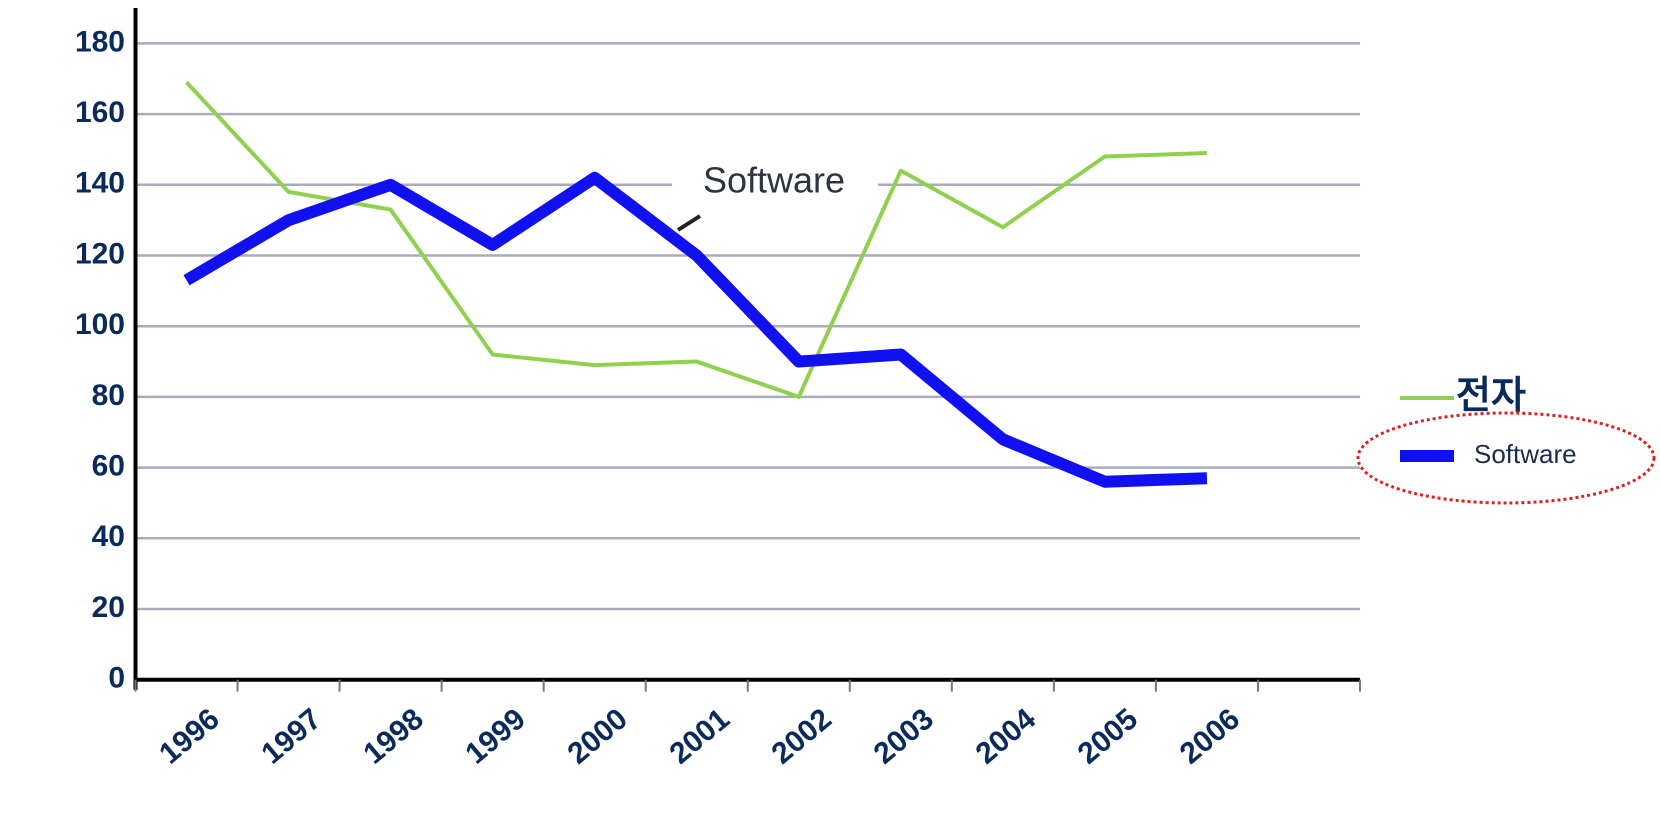 The image size is (1660, 815). What do you see at coordinates (393, 736) in the screenshot?
I see `x-tick-label: 1998` at bounding box center [393, 736].